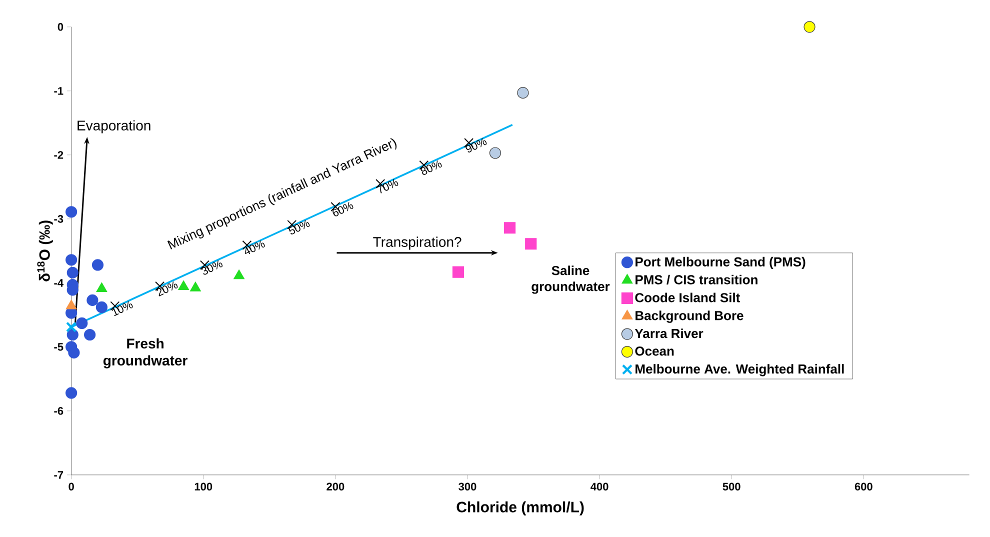 This screenshot has height=537, width=990. Describe the element at coordinates (863, 486) in the screenshot. I see `x-tick-label: 600` at that location.